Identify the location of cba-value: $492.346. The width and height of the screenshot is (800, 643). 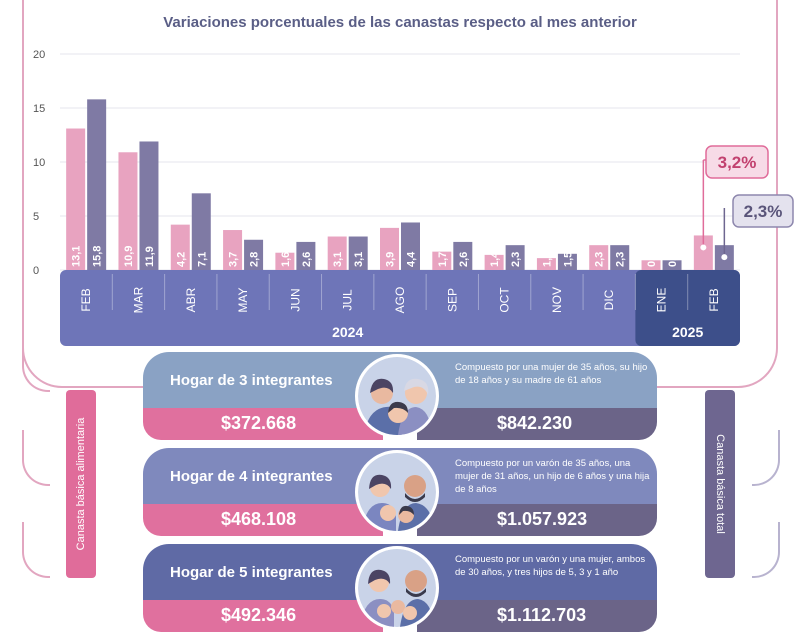
(259, 615).